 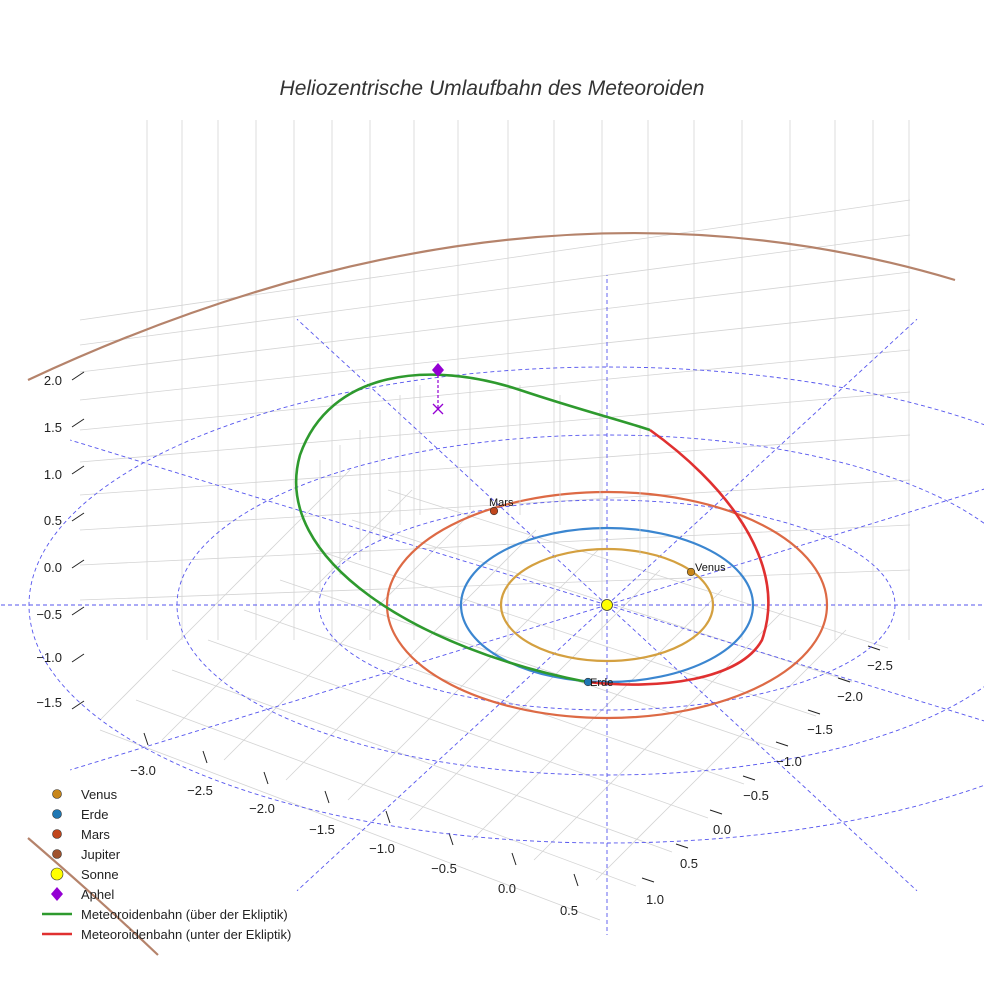 I want to click on erde-marker, so click(x=588, y=682).